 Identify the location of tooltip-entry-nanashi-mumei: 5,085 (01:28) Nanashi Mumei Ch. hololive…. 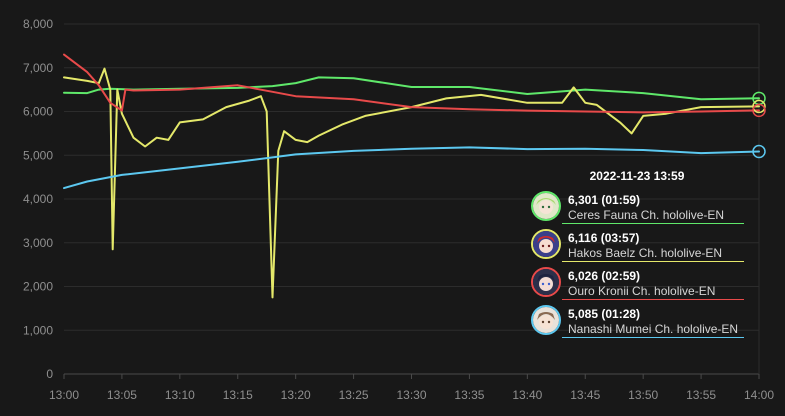
(637, 322).